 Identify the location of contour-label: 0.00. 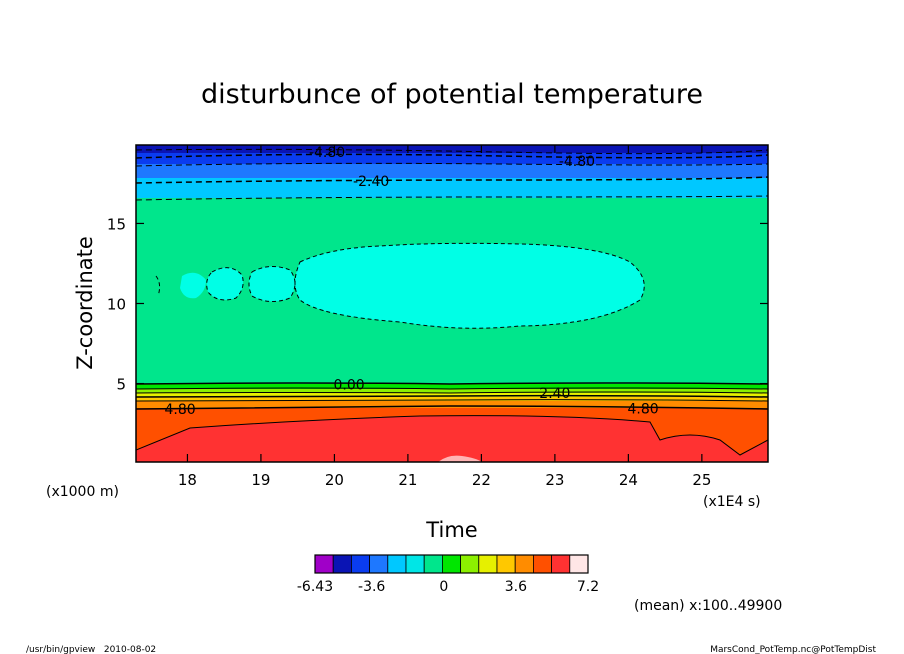
(349, 385).